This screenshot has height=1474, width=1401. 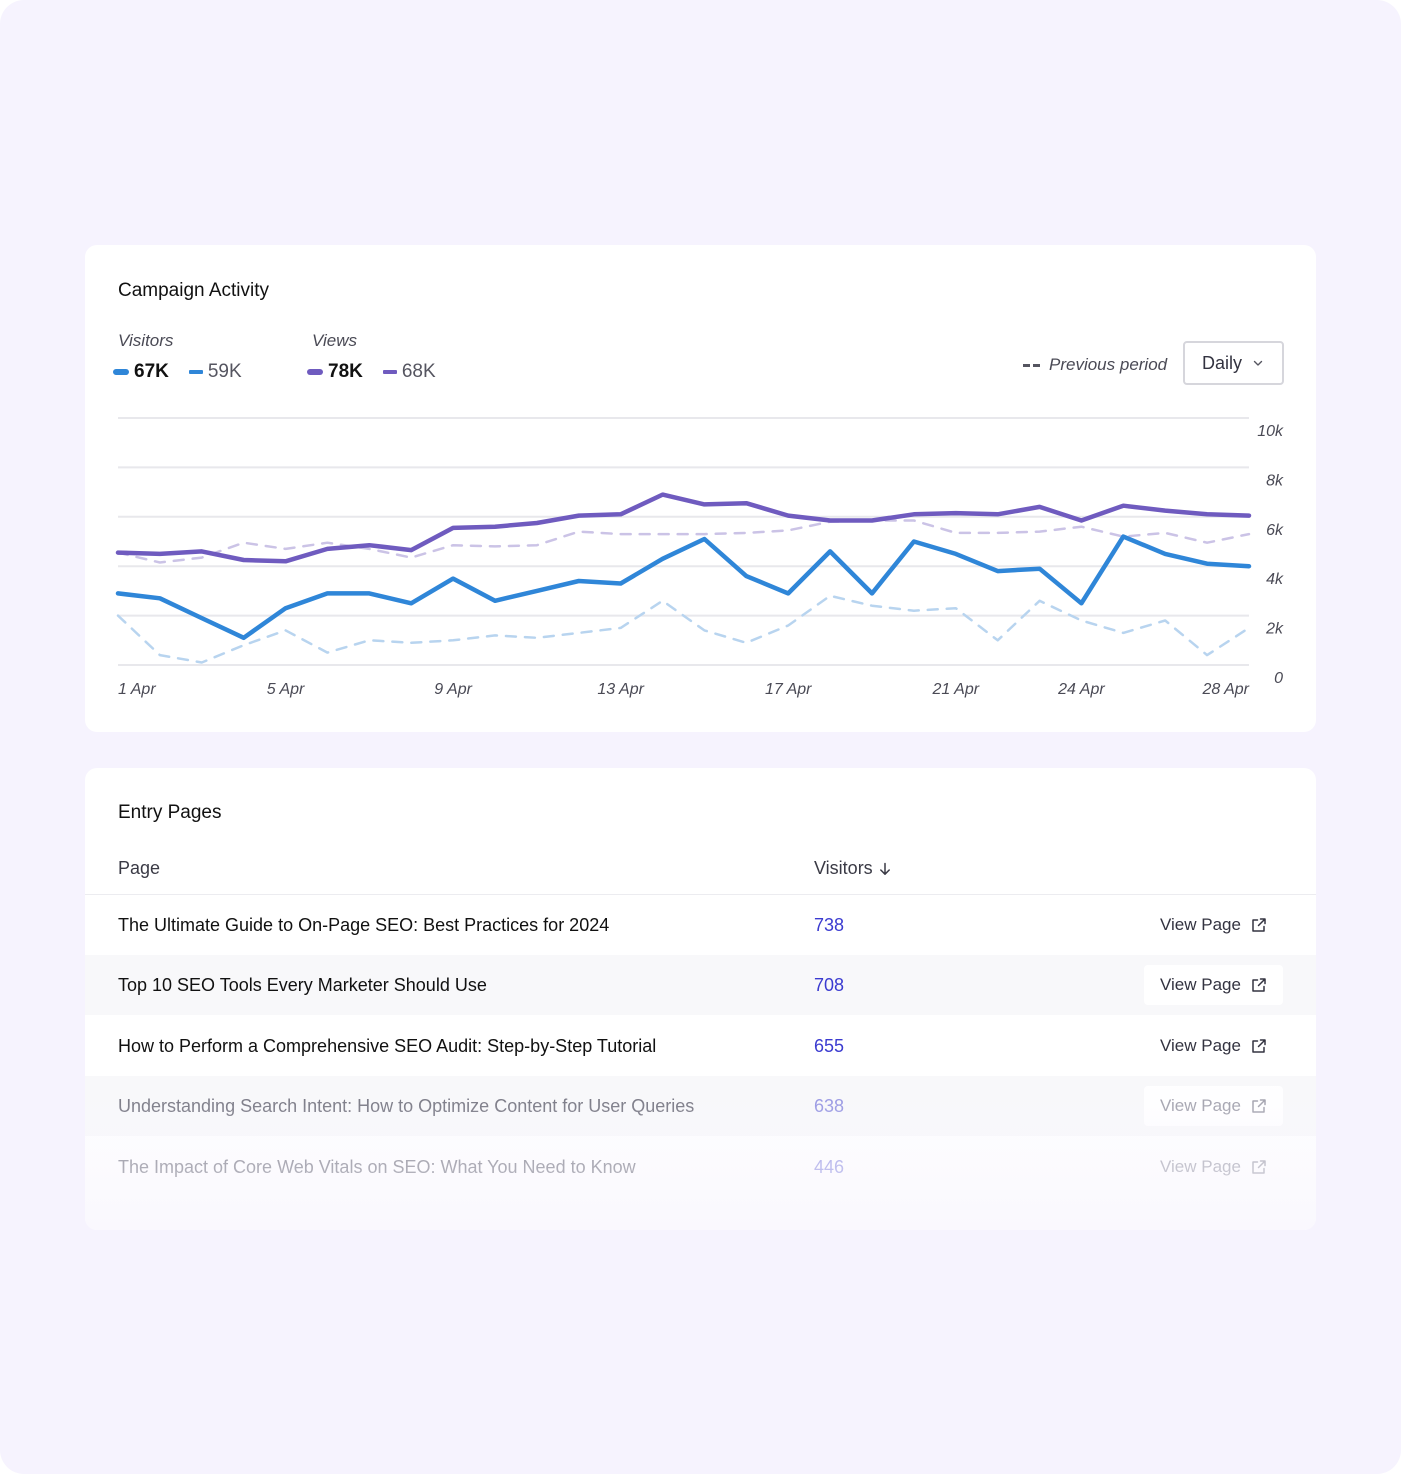 I want to click on legend-views-previous: 68K, so click(x=409, y=372).